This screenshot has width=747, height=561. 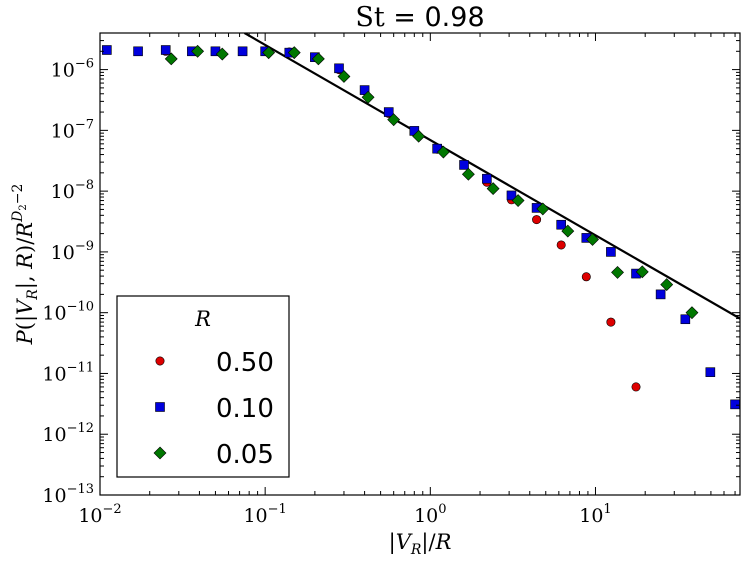 I want to click on legend: R 0.50 0.10 0.05, so click(x=203, y=386).